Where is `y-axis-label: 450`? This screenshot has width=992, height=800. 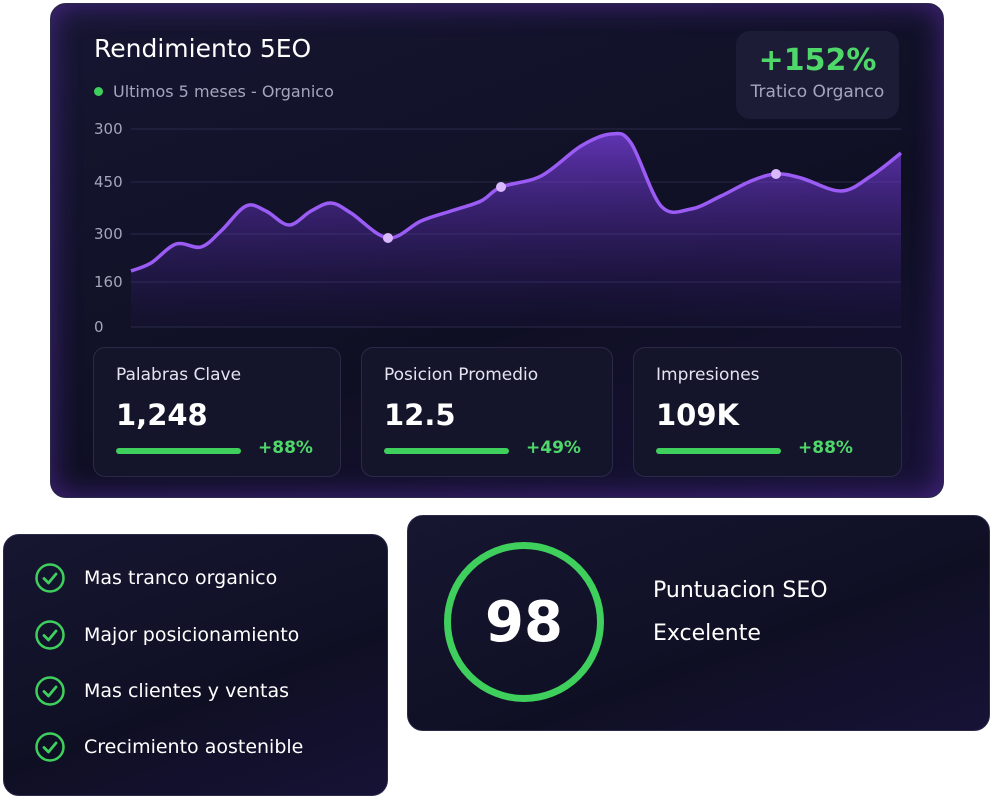 y-axis-label: 450 is located at coordinates (108, 182).